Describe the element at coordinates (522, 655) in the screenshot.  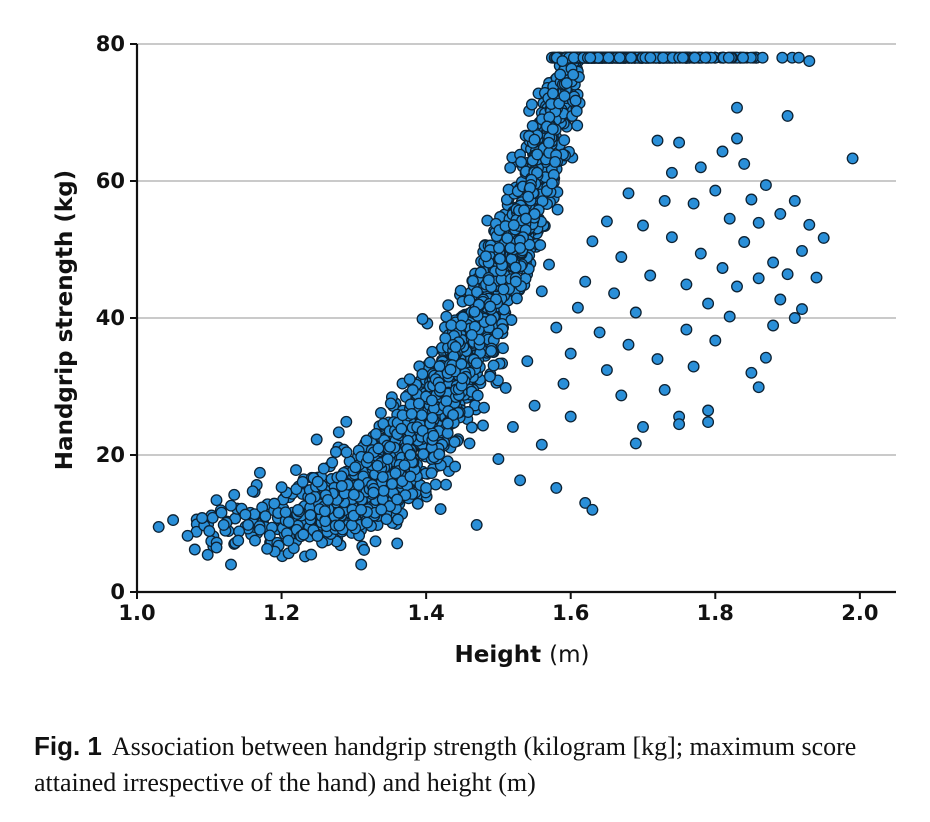
I see `x-axis-label: Height (m)` at that location.